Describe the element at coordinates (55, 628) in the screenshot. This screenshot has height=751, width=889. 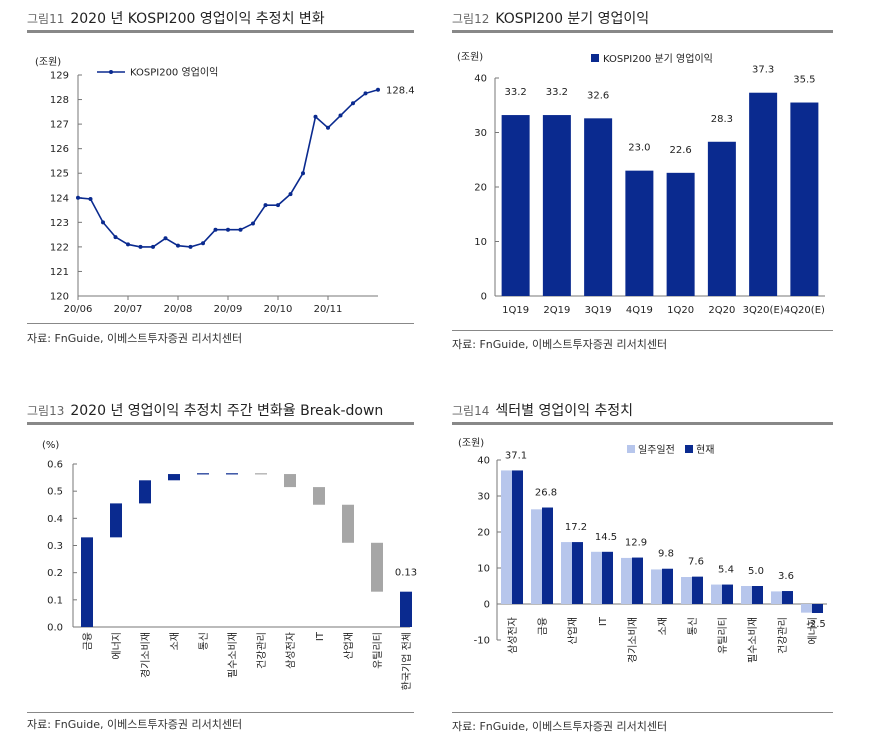
I see `y-tick-label: 0.0` at that location.